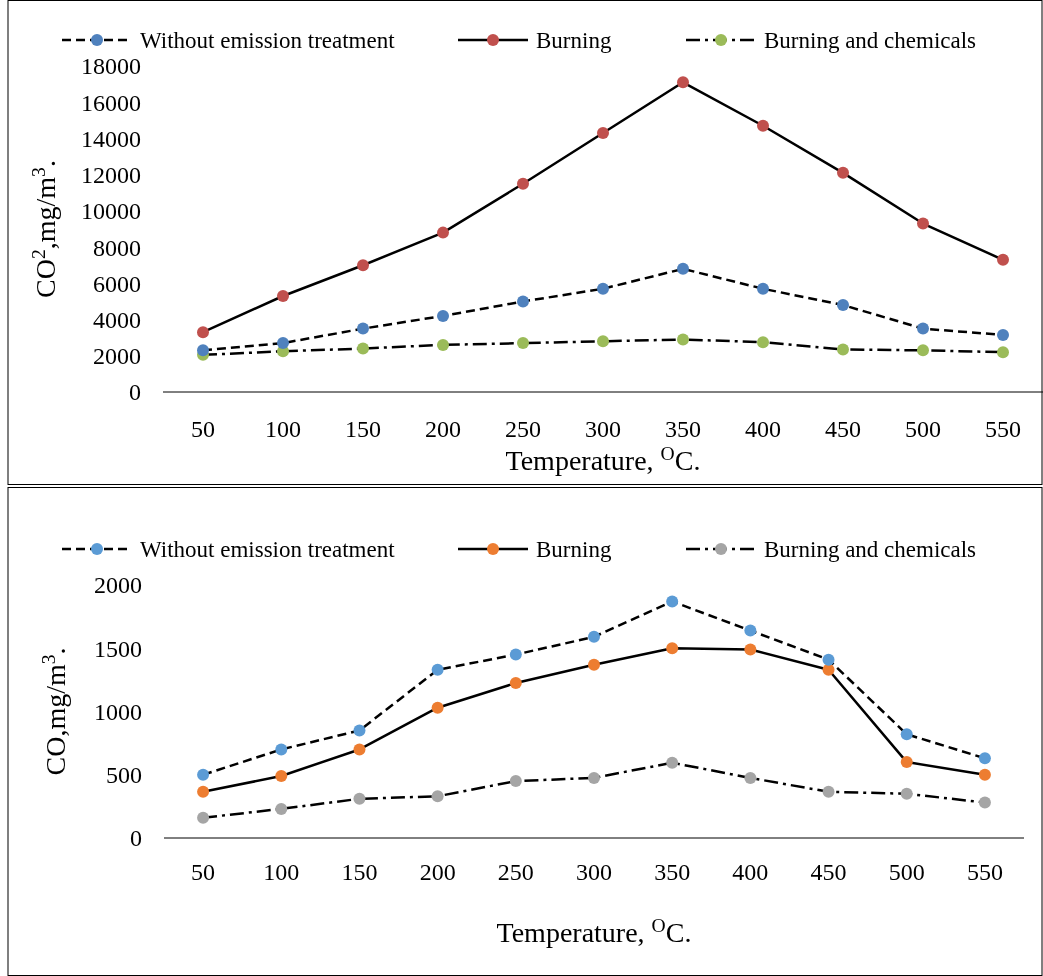  What do you see at coordinates (111, 138) in the screenshot?
I see `y-tick-label: 14000` at bounding box center [111, 138].